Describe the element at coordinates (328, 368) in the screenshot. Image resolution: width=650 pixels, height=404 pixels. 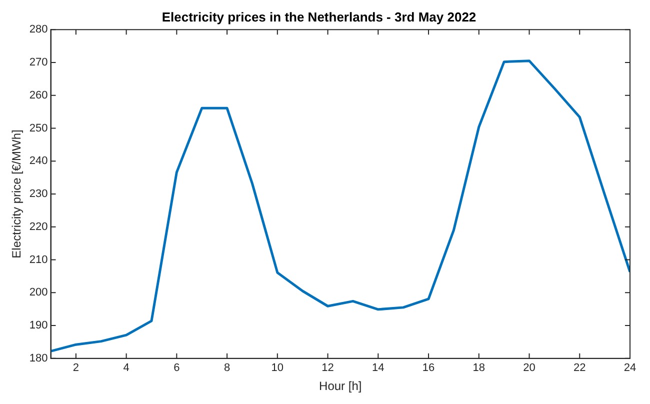
I see `x-tick-label: 12` at that location.